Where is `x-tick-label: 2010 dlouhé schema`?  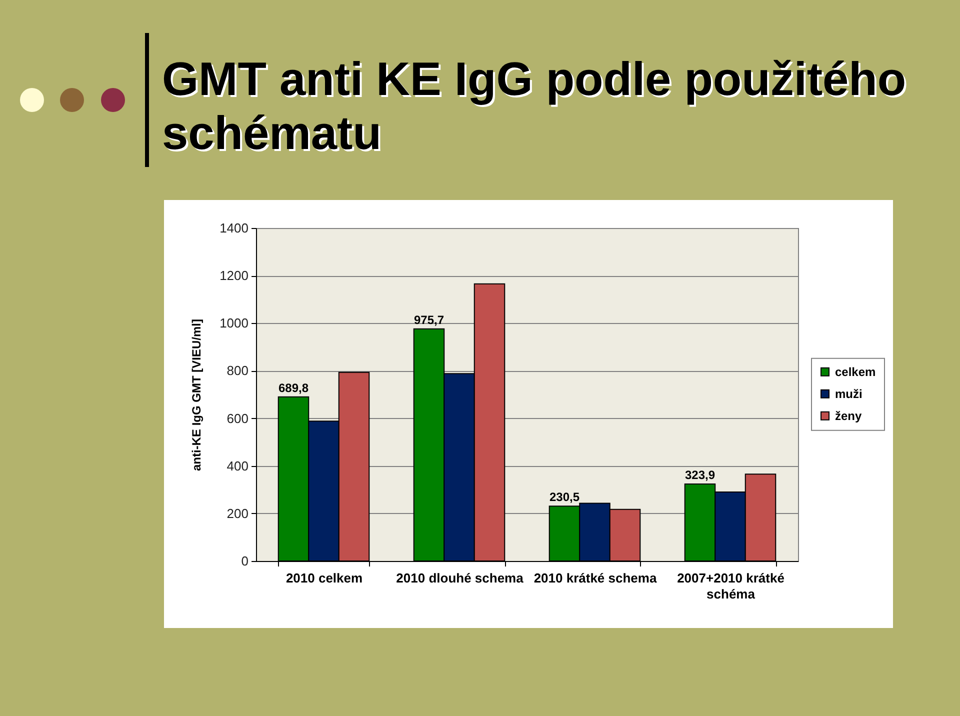 x-tick-label: 2010 dlouhé schema is located at coordinates (460, 578).